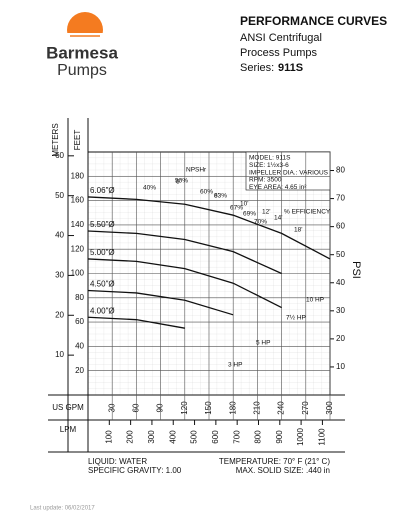 Image resolution: width=400 pixels, height=518 pixels. What do you see at coordinates (59, 275) in the screenshot?
I see `meters-tick-label: 30` at bounding box center [59, 275].